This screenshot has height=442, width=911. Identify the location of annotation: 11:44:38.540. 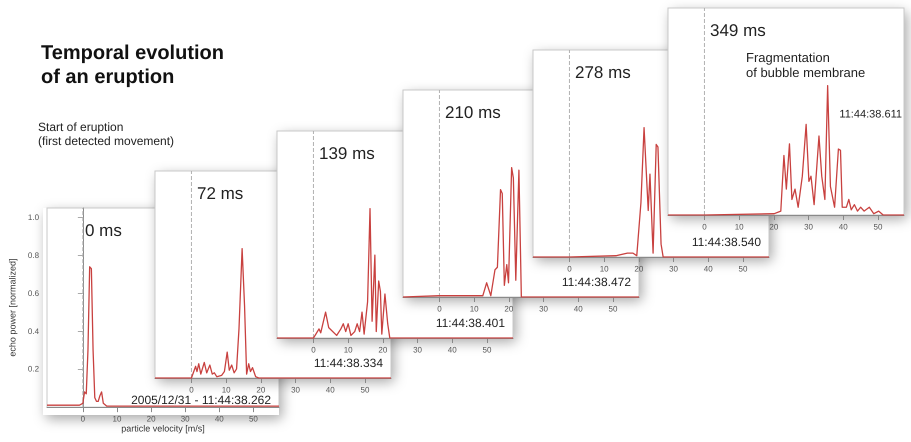
(727, 242).